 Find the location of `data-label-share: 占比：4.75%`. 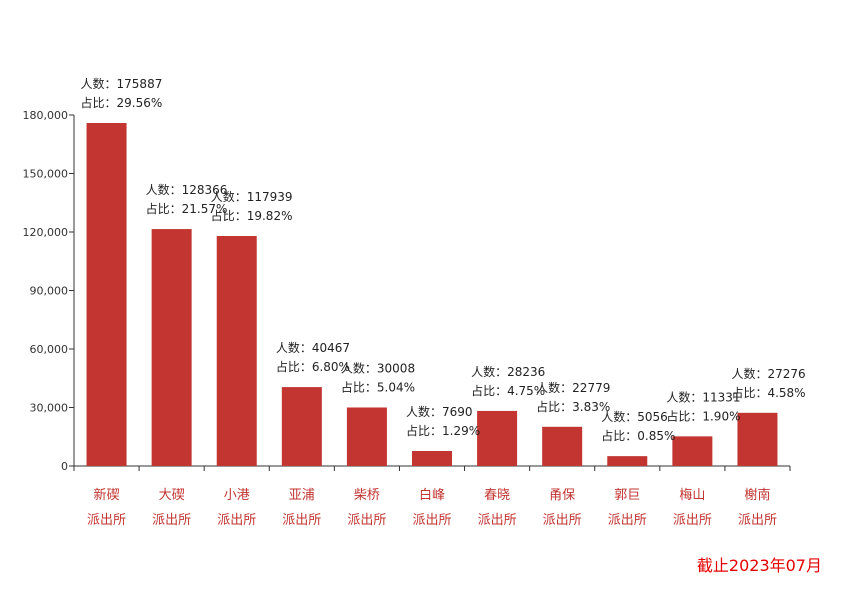

data-label-share: 占比：4.75% is located at coordinates (508, 390).